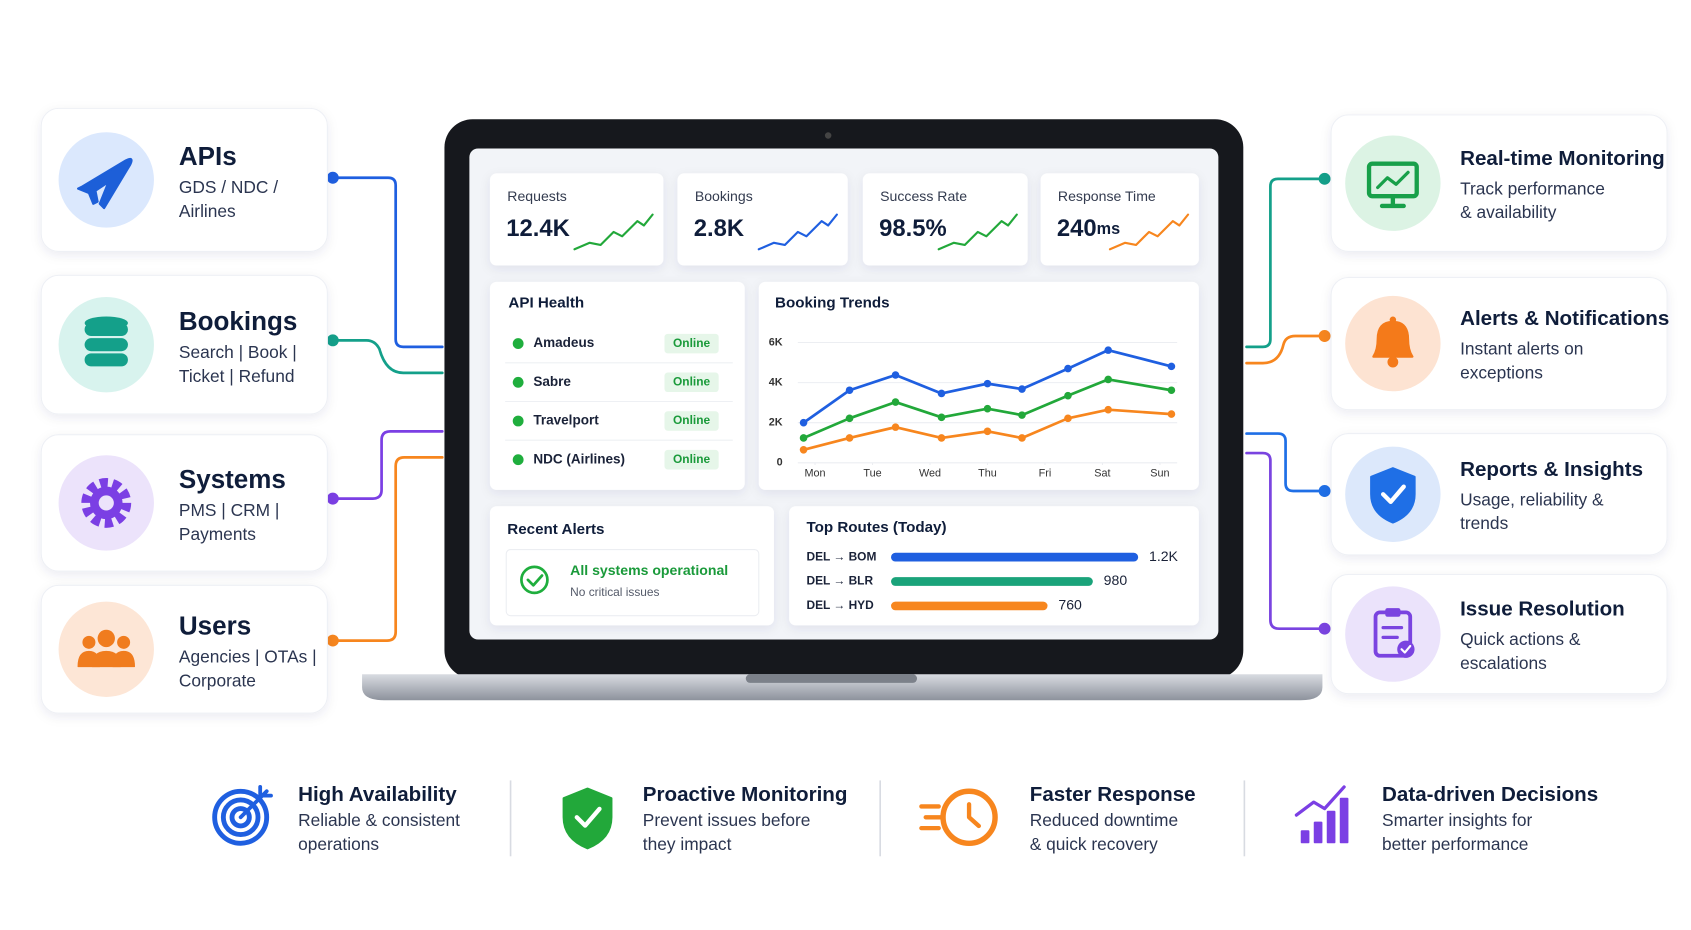  Describe the element at coordinates (248, 657) in the screenshot. I see `card-text: Agencies | OTAs |` at that location.